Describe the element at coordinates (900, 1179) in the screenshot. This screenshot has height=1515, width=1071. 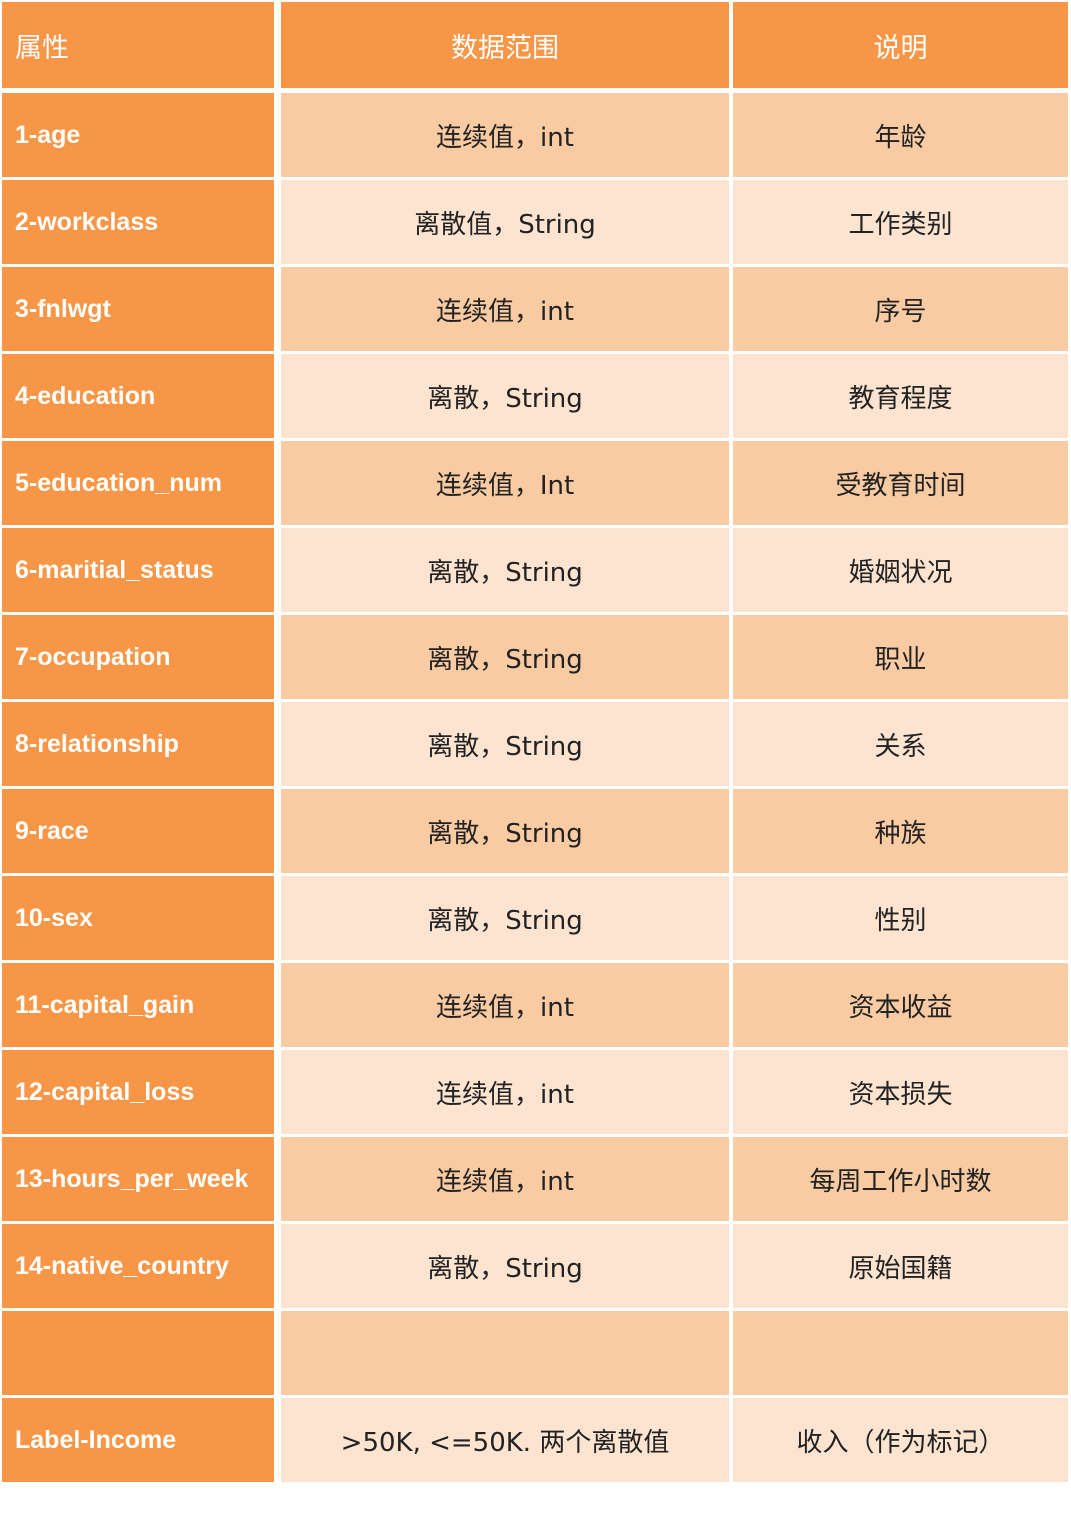
I see `description-cell: 每周工作小时数` at that location.